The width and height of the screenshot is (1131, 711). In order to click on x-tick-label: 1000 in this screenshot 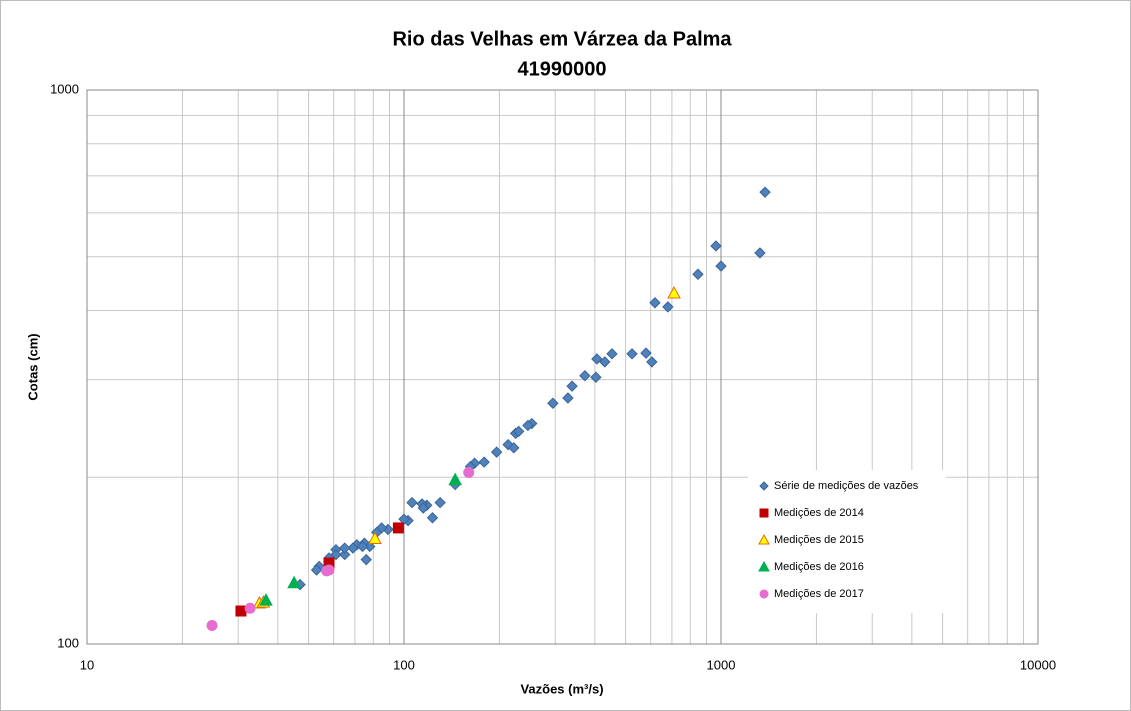, I will do `click(721, 664)`.